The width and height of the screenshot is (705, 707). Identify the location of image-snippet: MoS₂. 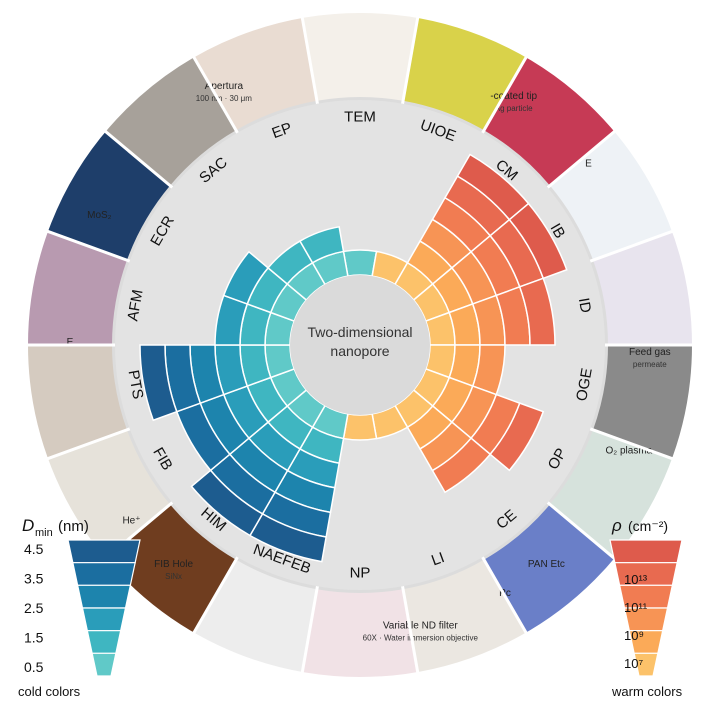
(99, 215).